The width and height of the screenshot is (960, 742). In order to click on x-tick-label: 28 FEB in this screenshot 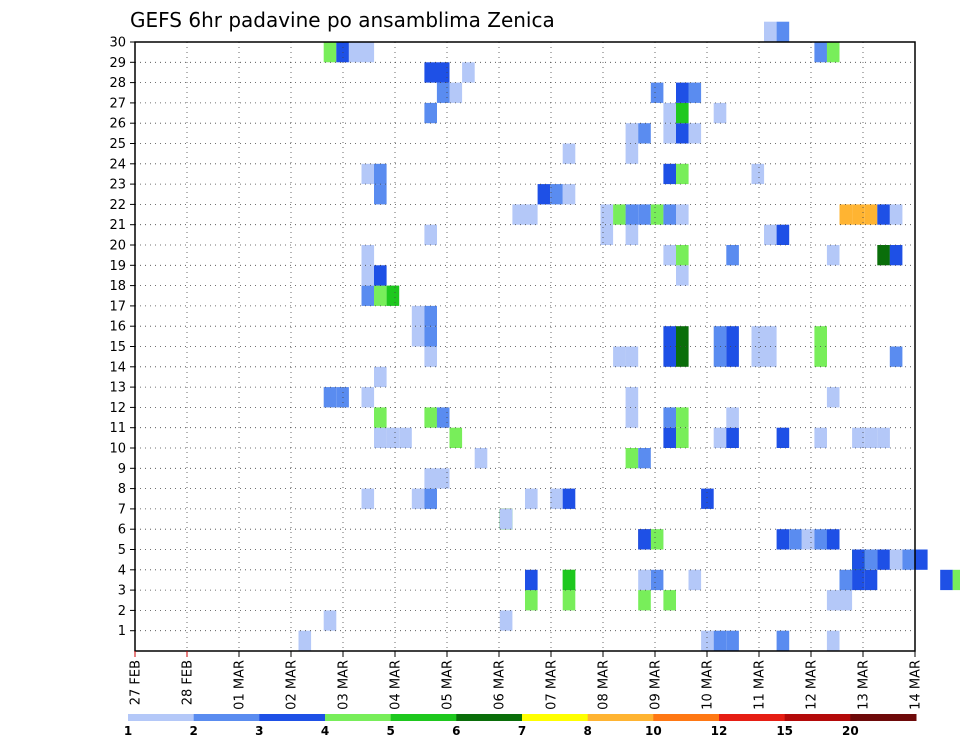, I will do `click(188, 682)`.